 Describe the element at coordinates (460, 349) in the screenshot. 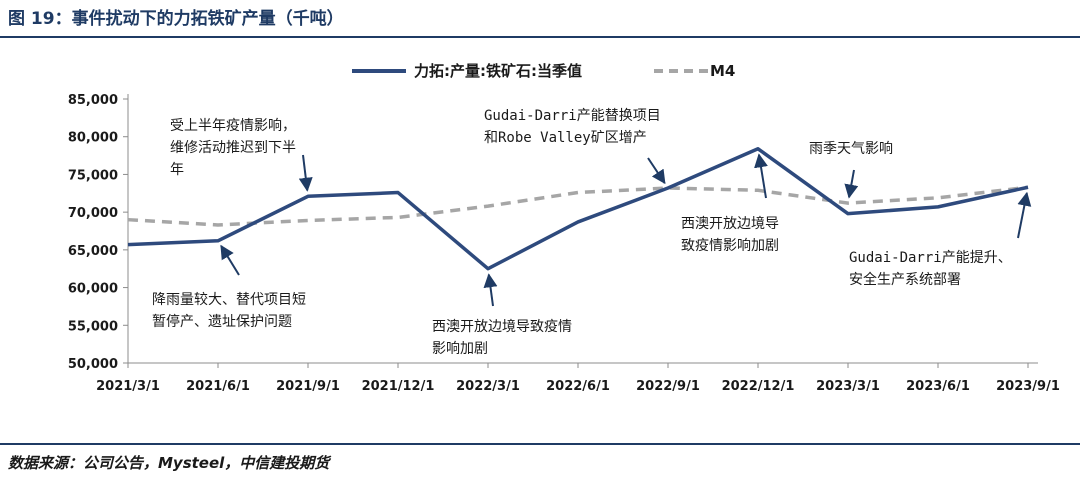

I see `annotation-text: 影响加剧` at that location.